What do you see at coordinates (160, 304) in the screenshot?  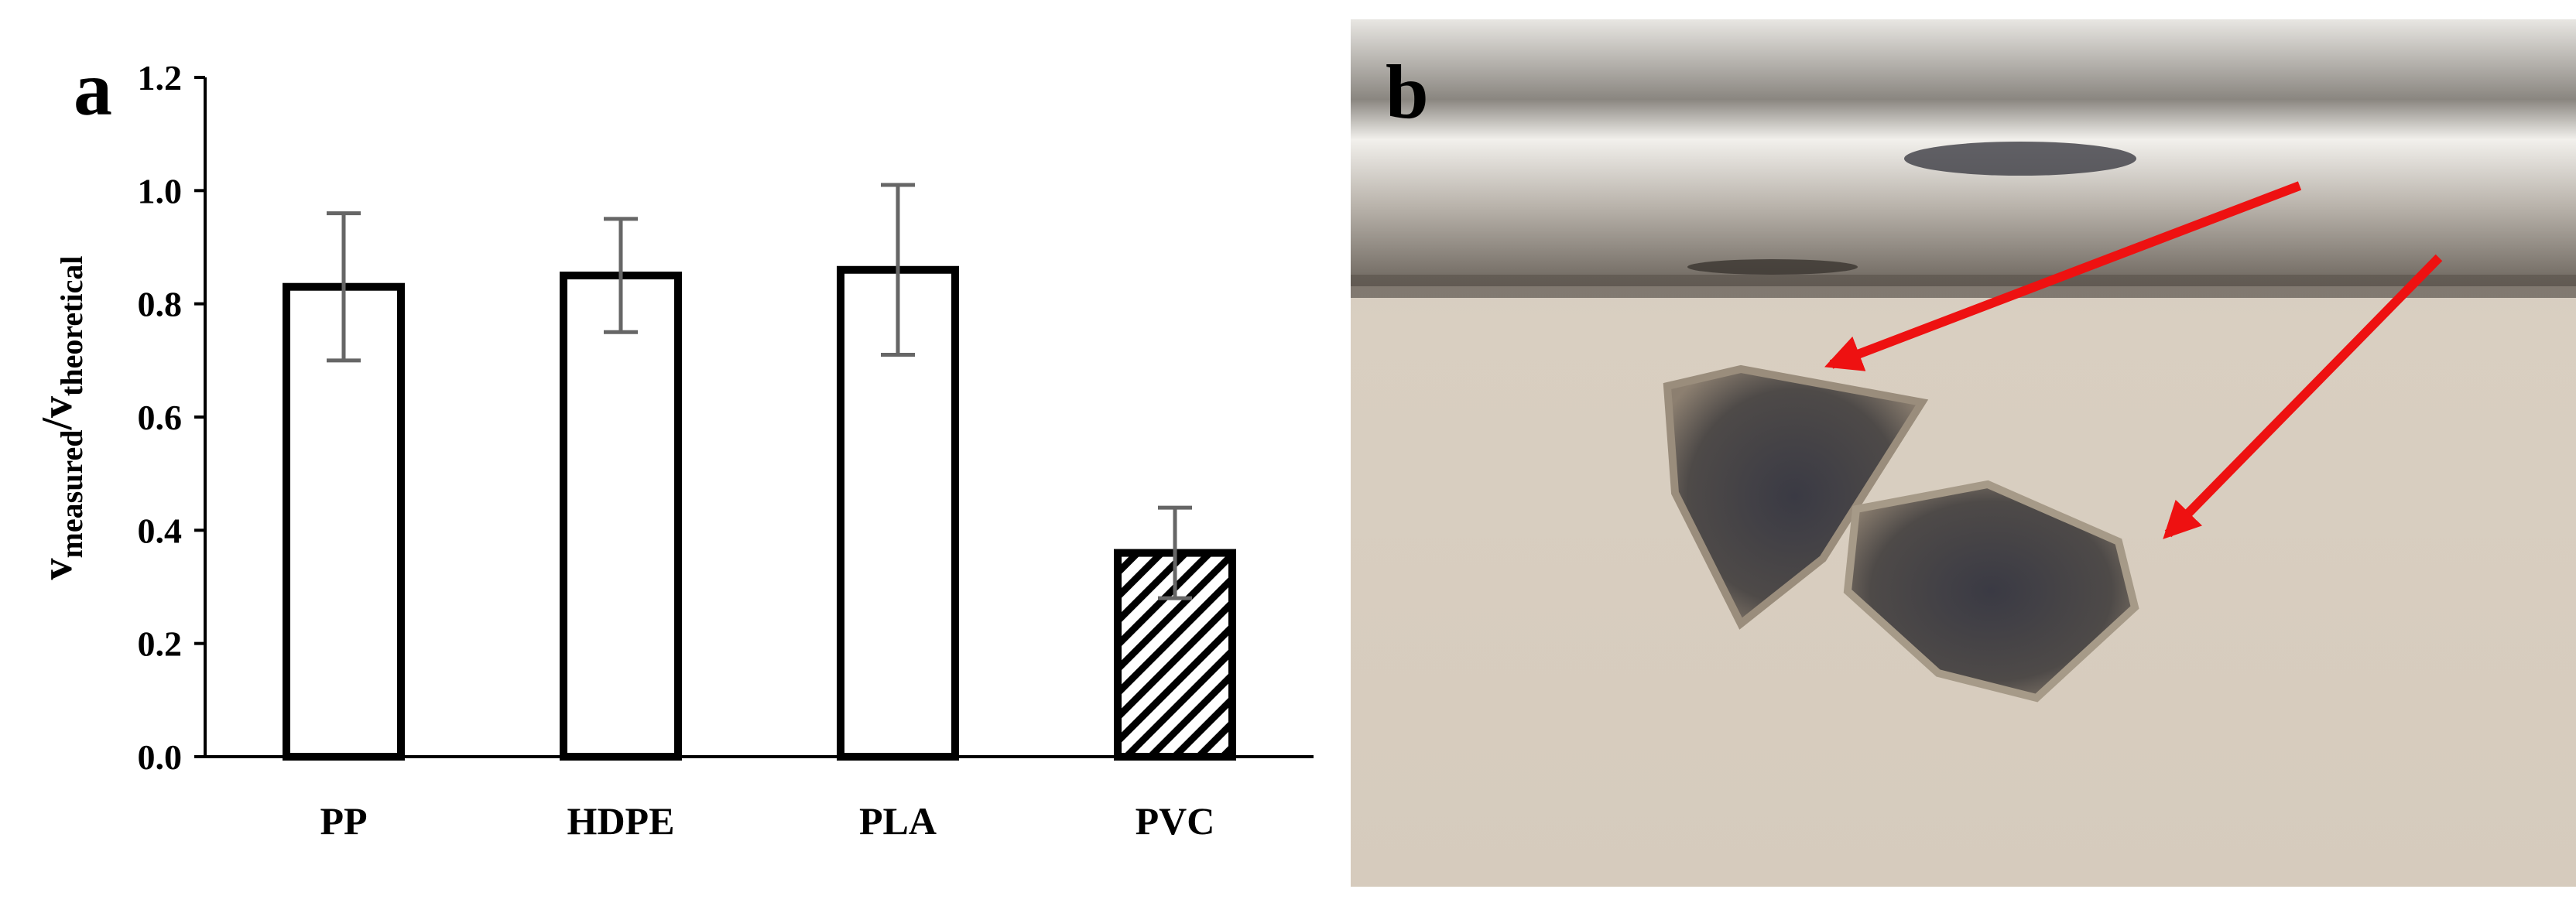 I see `y-tick-label: 0.8` at bounding box center [160, 304].